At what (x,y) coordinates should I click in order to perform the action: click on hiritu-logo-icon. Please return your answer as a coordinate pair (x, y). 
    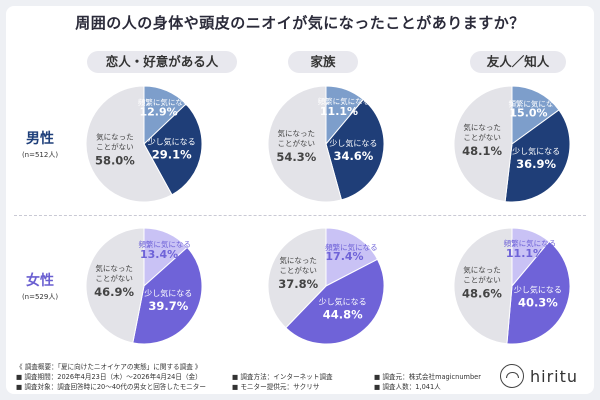
    Looking at the image, I should click on (512, 376).